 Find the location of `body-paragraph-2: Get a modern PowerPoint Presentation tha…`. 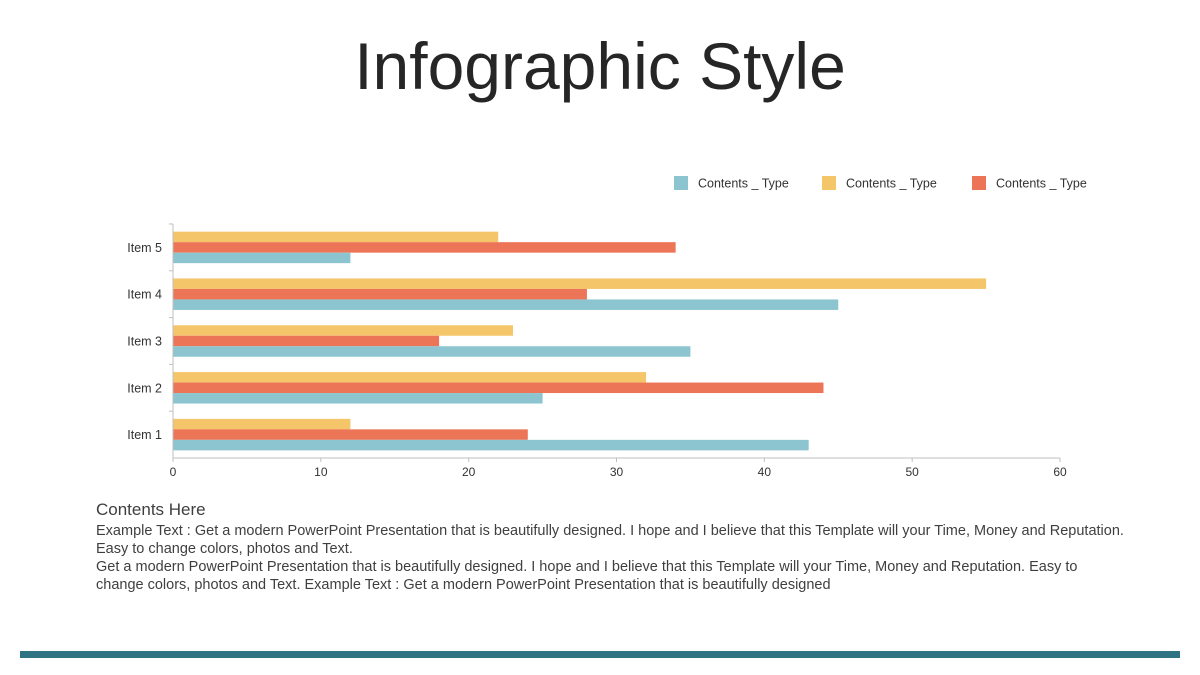

body-paragraph-2: Get a modern PowerPoint Presentation tha… is located at coordinates (587, 576).